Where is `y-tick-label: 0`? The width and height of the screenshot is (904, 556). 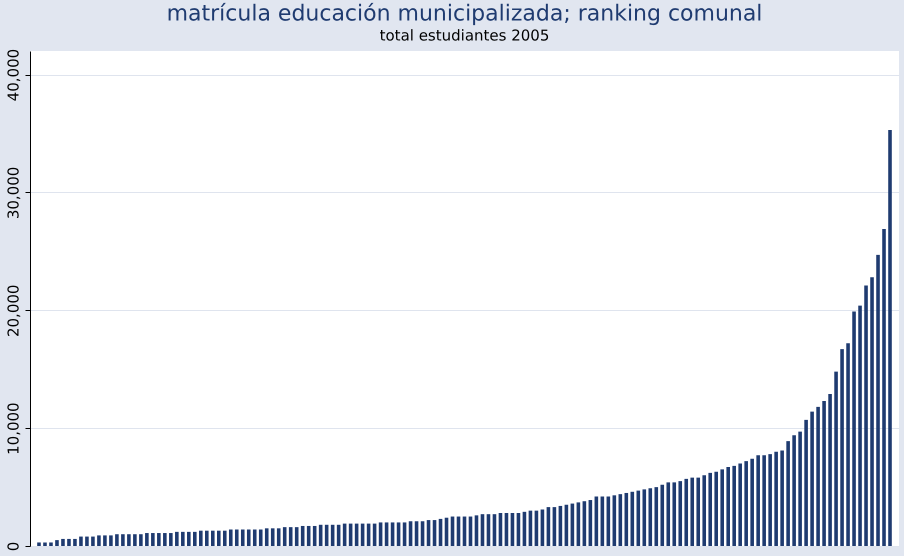
y-tick-label: 0 is located at coordinates (13, 547).